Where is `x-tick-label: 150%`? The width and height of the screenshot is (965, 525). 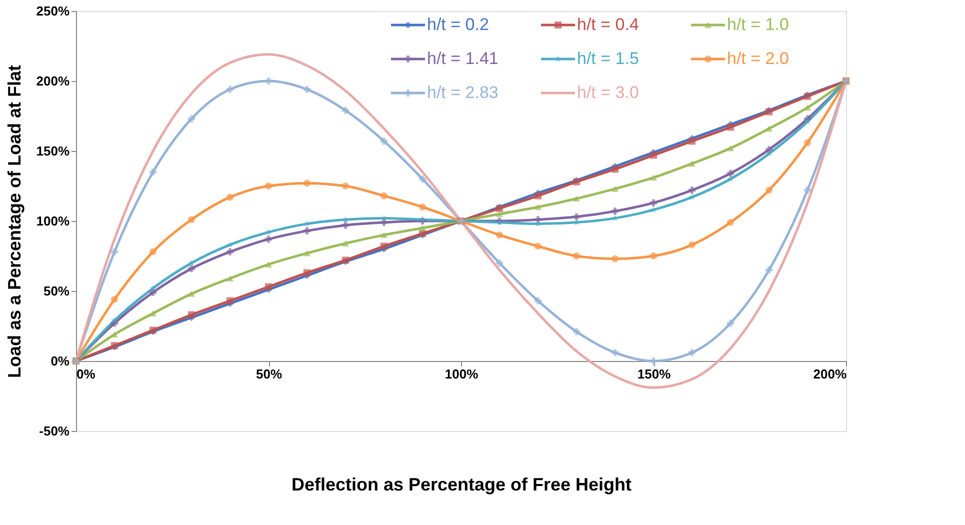
x-tick-label: 150% is located at coordinates (654, 374).